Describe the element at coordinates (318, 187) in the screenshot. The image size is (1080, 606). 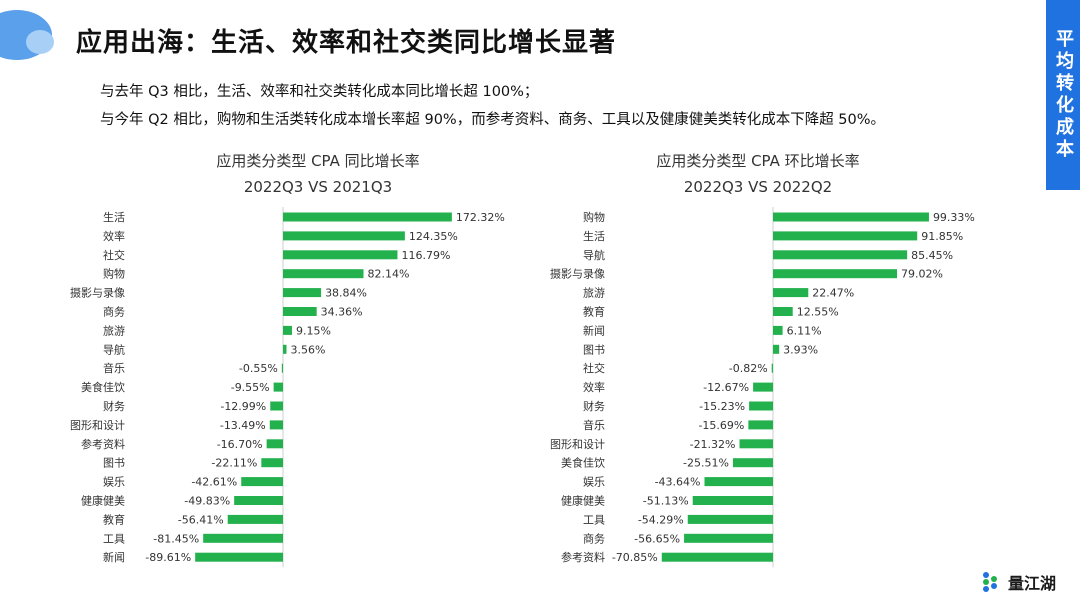
I see `left-chart-subtitle: 2022Q3 VS 2021Q3` at that location.